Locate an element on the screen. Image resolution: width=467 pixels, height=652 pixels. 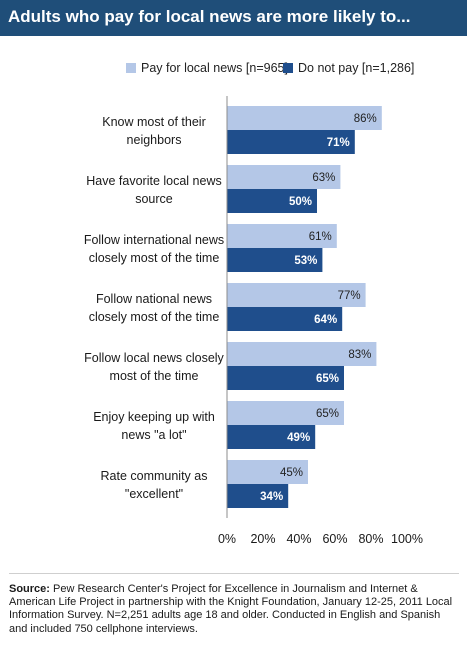
category-label-line: source is located at coordinates (154, 199).